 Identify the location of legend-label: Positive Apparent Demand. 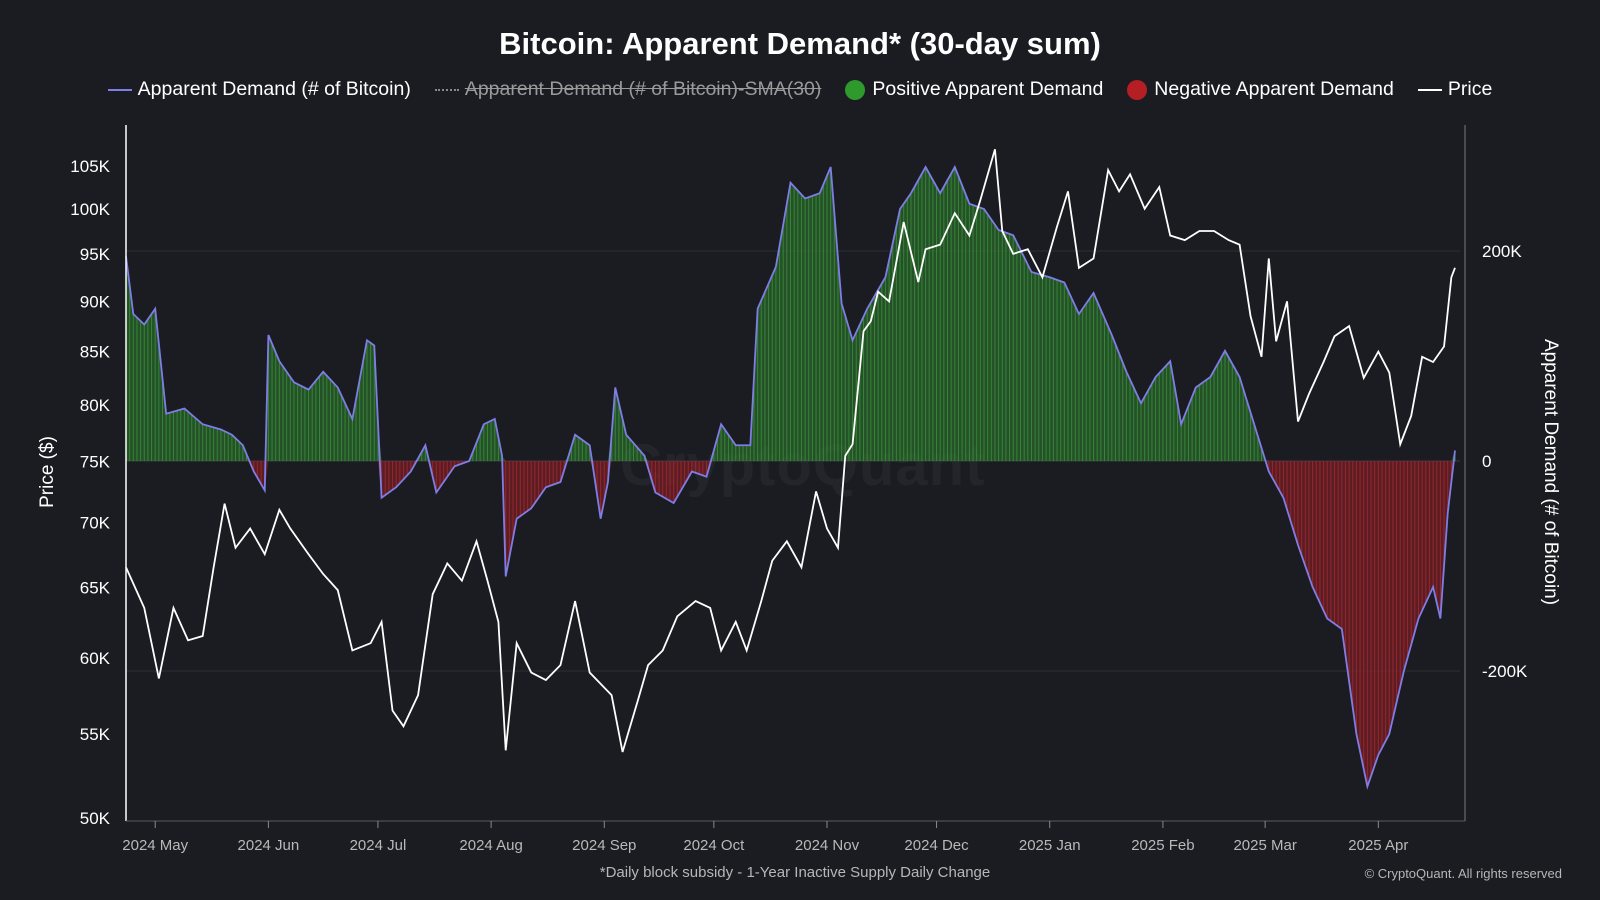
(988, 89).